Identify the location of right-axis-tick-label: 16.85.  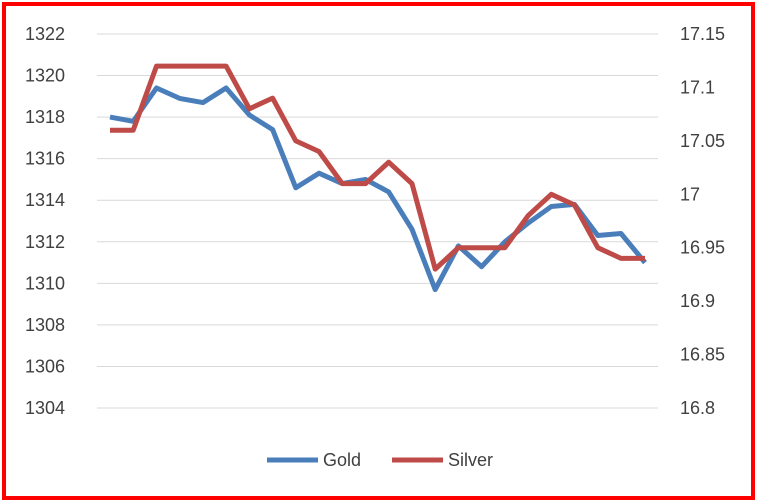
(702, 355).